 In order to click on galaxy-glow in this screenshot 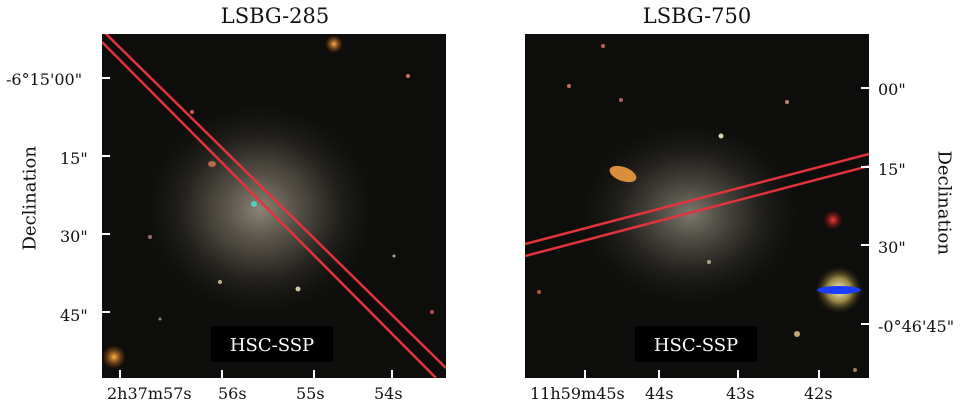, I will do `click(260, 209)`.